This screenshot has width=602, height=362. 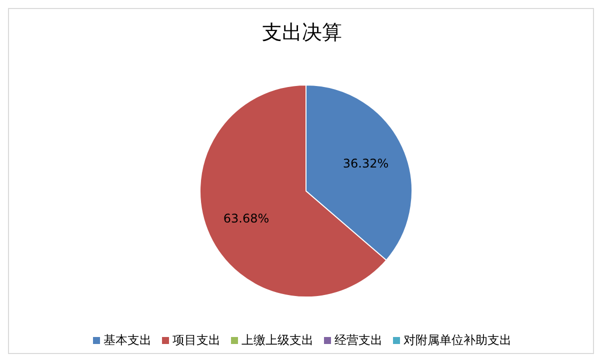 What do you see at coordinates (457, 340) in the screenshot?
I see `legend-label: 对附属单位补助支出` at bounding box center [457, 340].